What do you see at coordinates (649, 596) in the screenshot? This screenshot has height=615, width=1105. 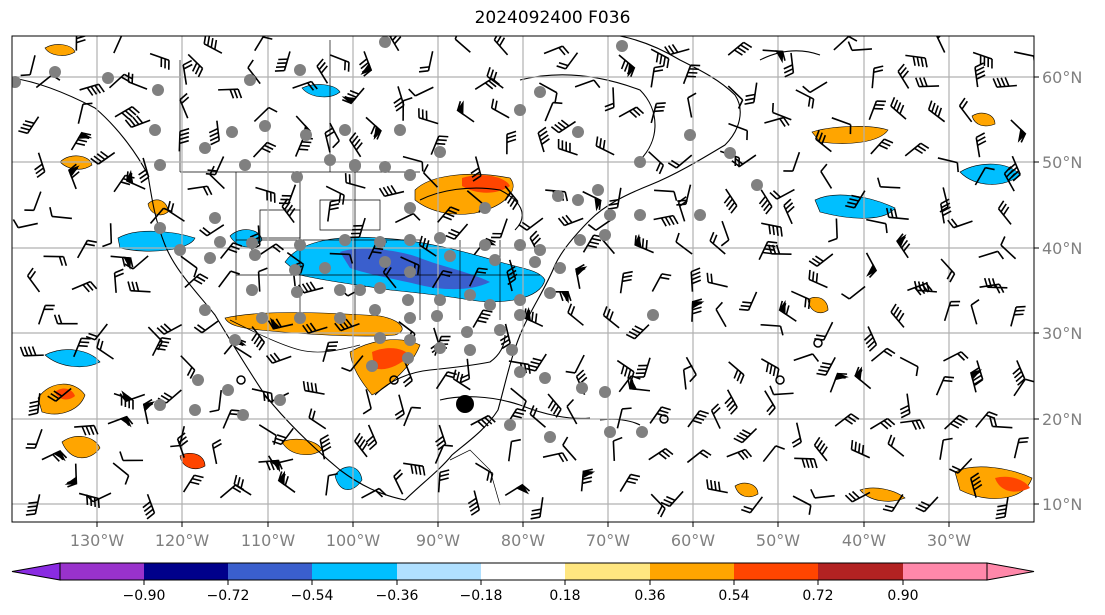 I see `colorbar-tick-label: 0.36` at bounding box center [649, 596].